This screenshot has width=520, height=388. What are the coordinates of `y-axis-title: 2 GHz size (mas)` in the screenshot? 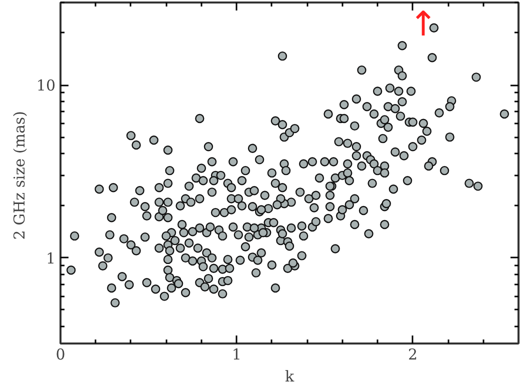 It's located at (19, 175).